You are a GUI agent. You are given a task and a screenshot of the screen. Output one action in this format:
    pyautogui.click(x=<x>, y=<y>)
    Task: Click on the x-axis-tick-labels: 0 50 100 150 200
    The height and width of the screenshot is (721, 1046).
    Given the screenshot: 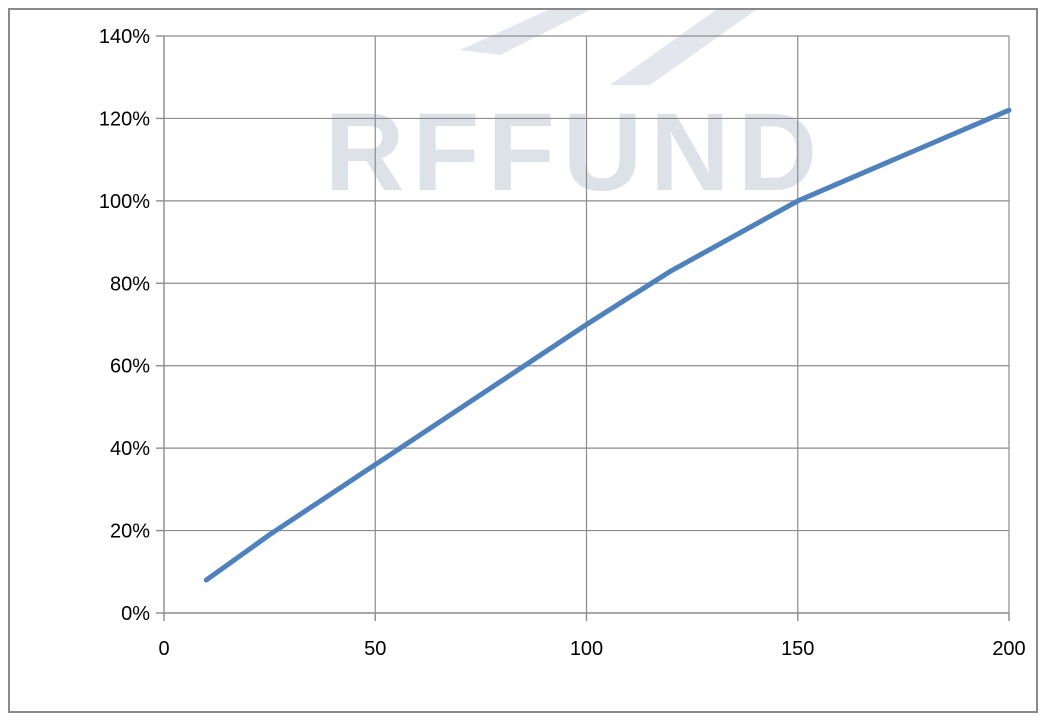 What is the action you would take?
    pyautogui.click(x=591, y=649)
    